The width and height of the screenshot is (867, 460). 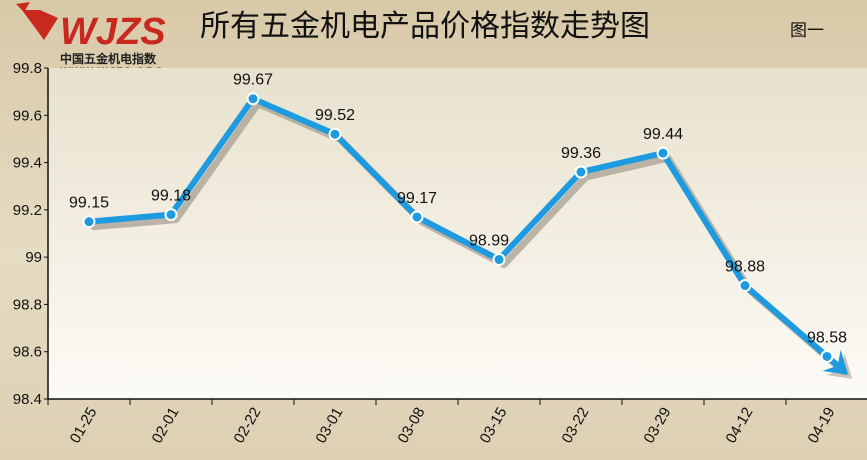 I want to click on arrow-head-icon, so click(x=835, y=362).